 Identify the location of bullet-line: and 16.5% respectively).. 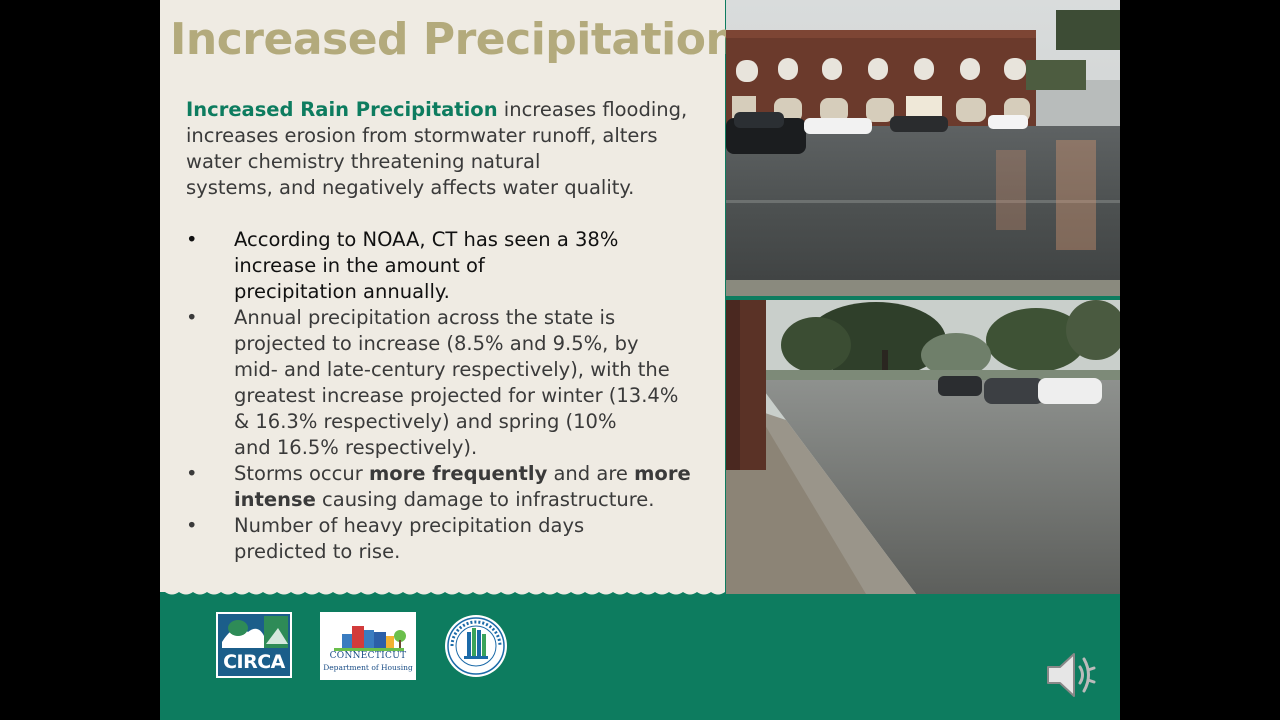
(356, 447).